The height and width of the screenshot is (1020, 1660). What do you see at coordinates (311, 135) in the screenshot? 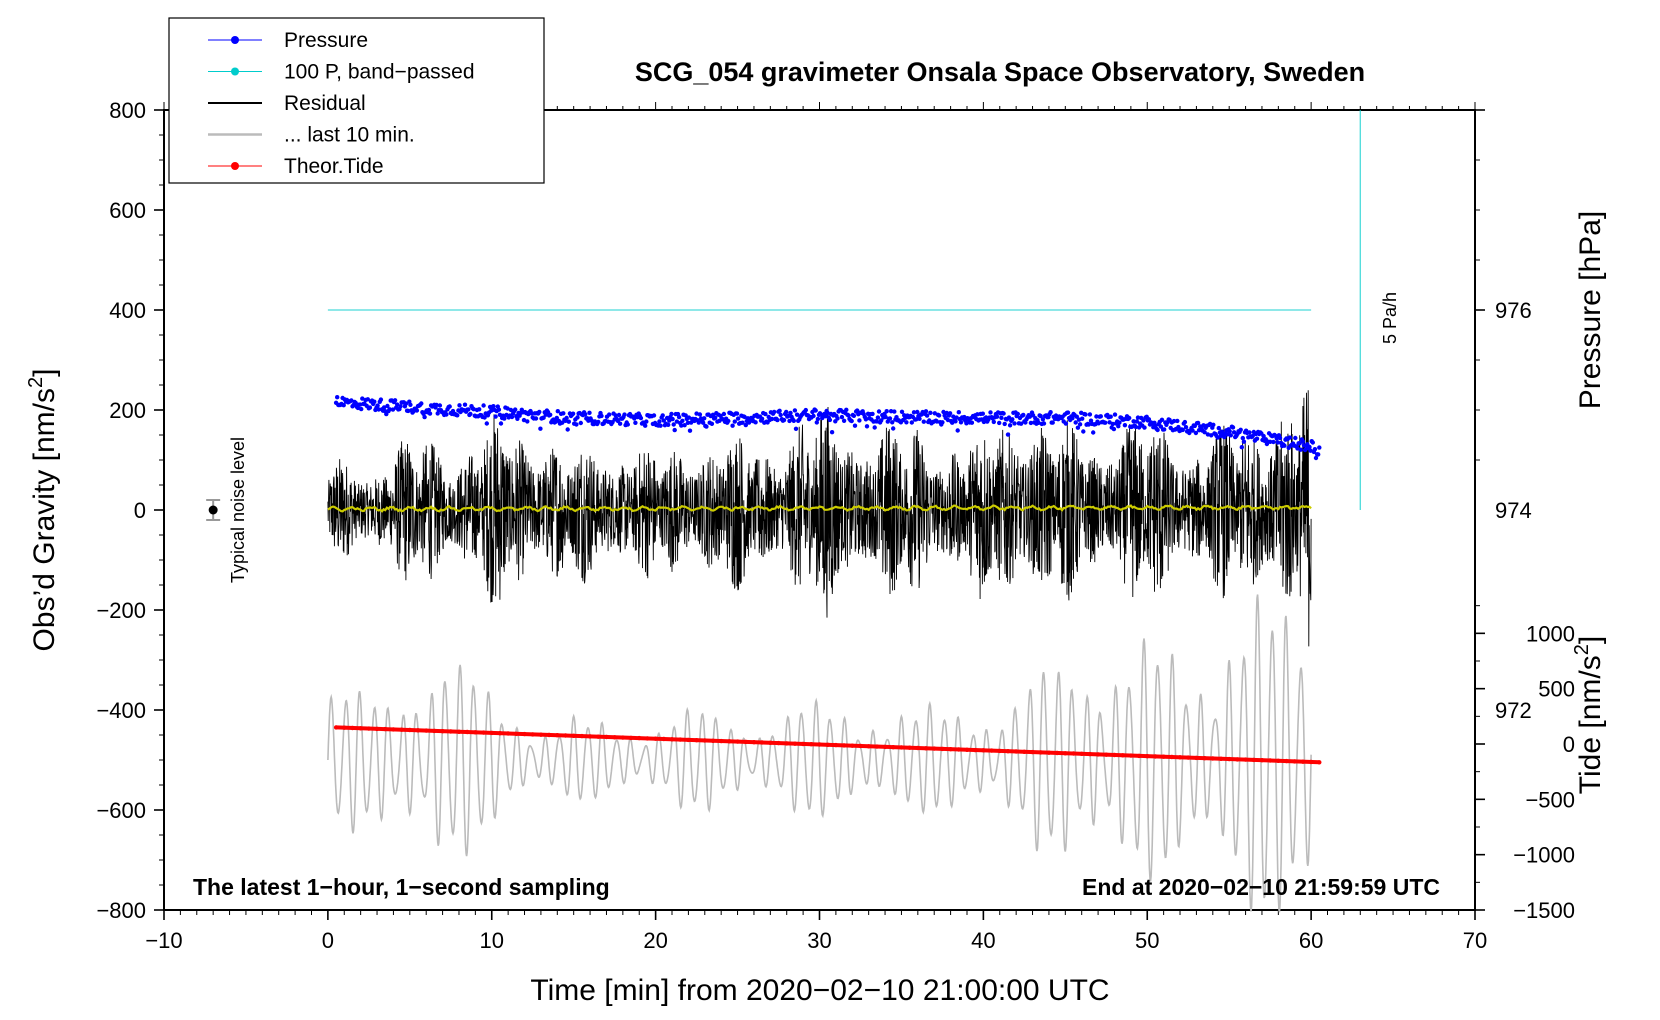
I see `legend-entry: ... last 10 min.` at bounding box center [311, 135].